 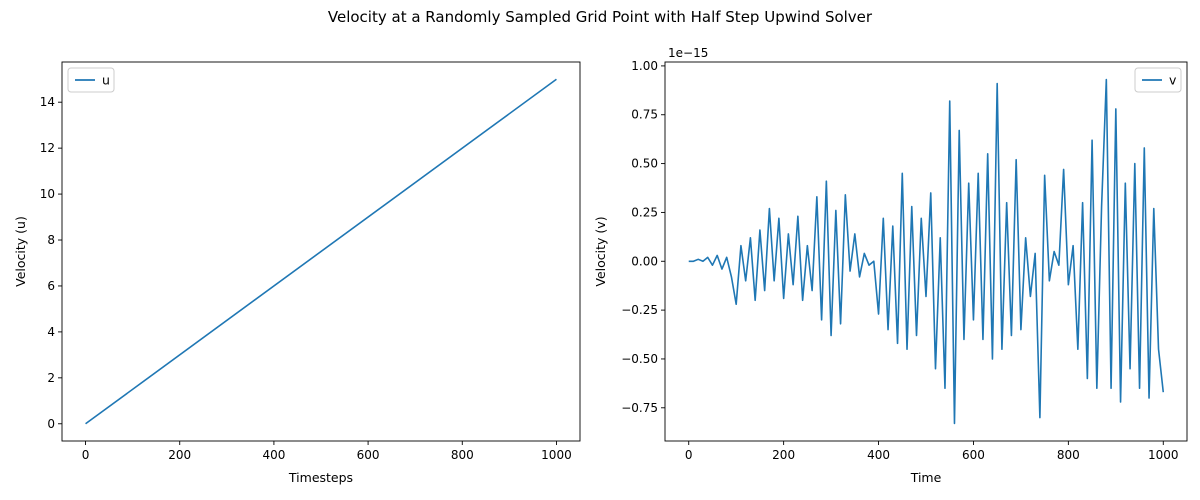 What do you see at coordinates (51, 286) in the screenshot?
I see `c0-y-tick-label: 6` at bounding box center [51, 286].